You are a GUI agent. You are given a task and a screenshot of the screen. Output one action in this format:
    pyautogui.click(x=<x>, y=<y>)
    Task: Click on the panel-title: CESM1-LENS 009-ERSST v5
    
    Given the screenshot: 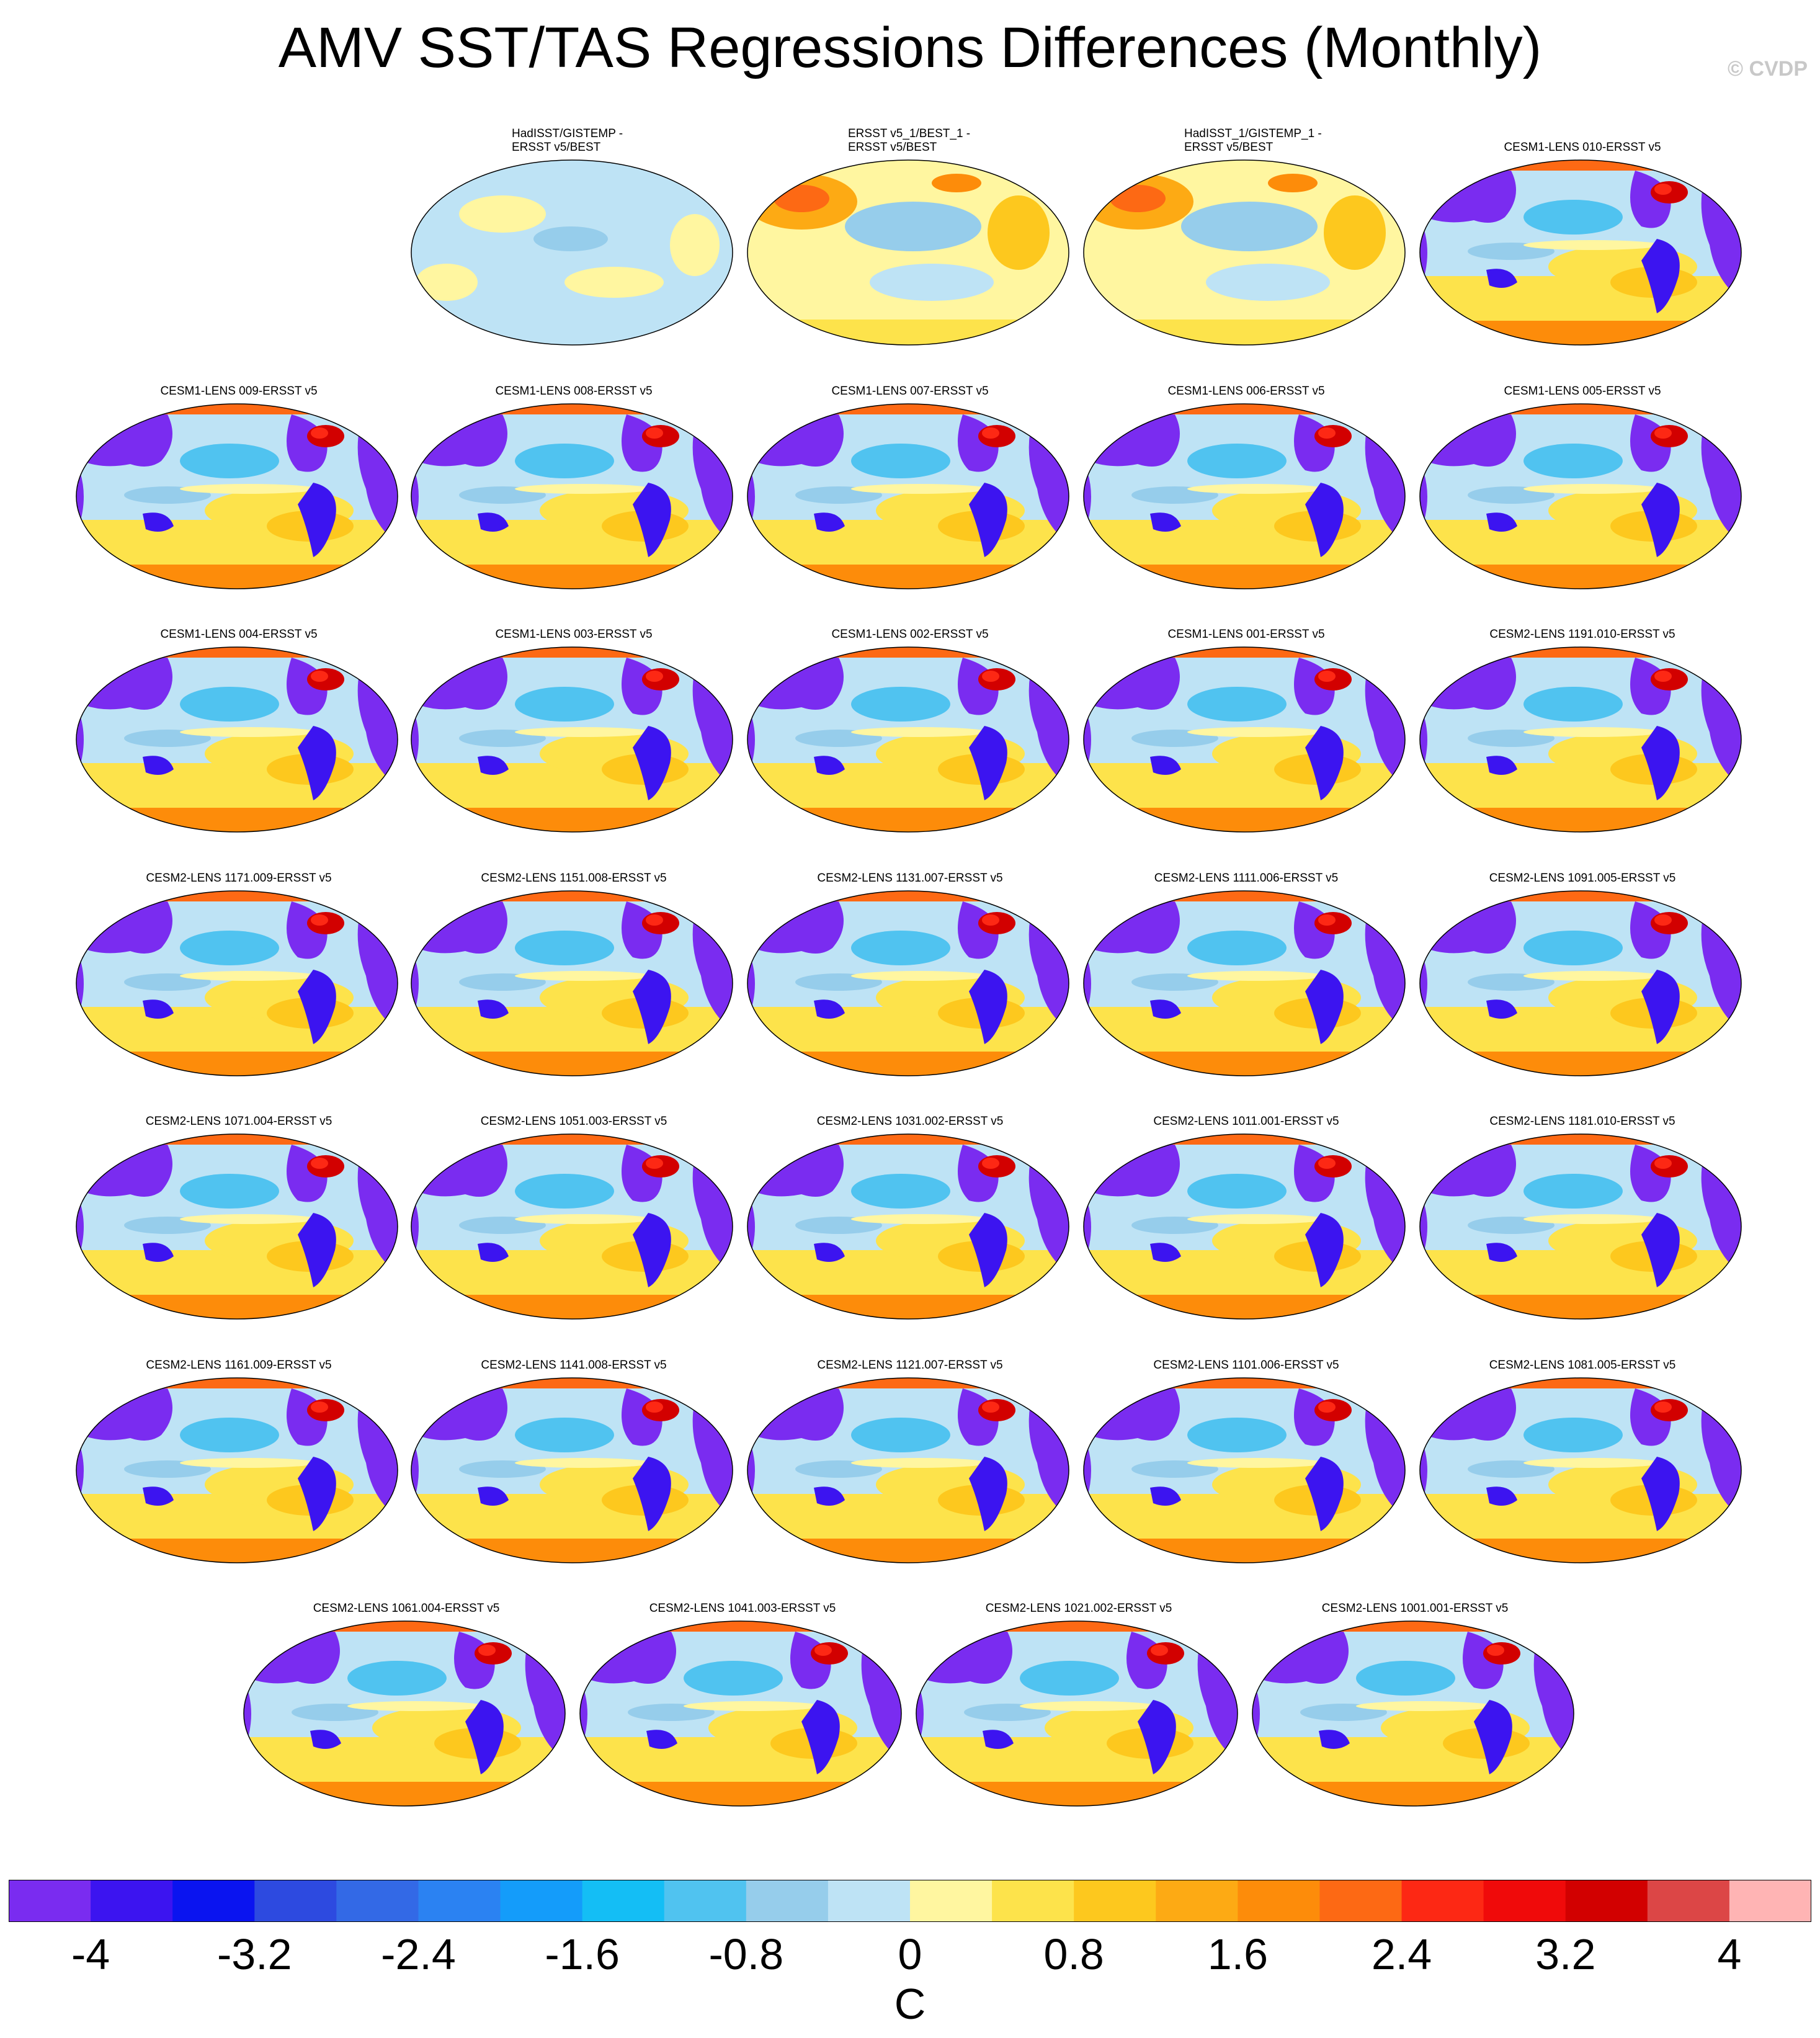 What is the action you would take?
    pyautogui.click(x=239, y=391)
    